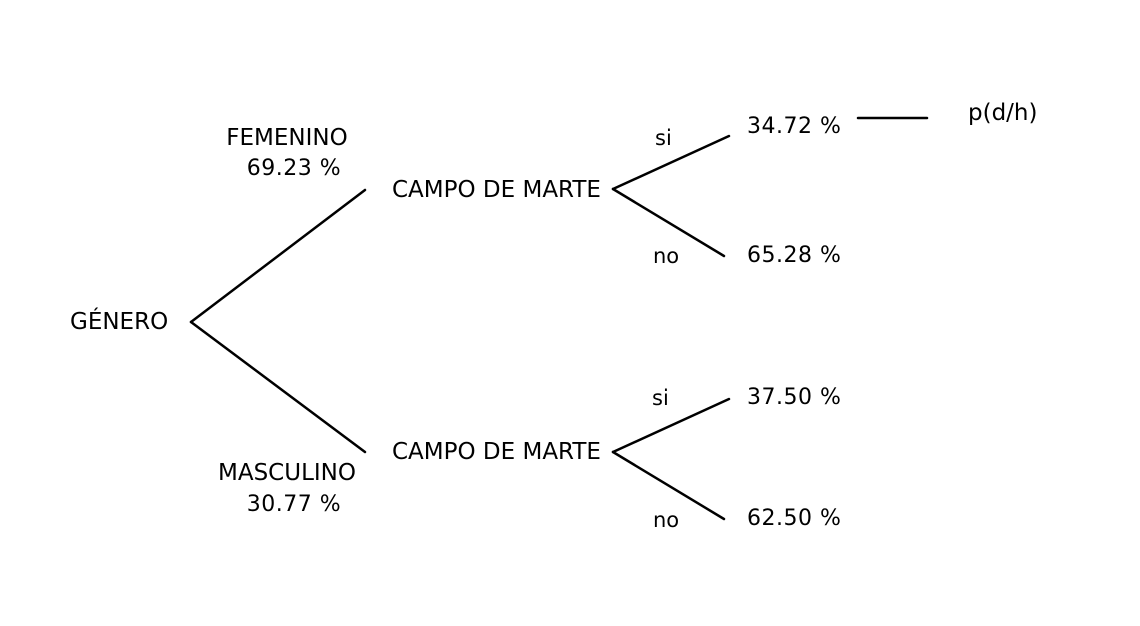  I want to click on edge-root-masculino, so click(278, 387).